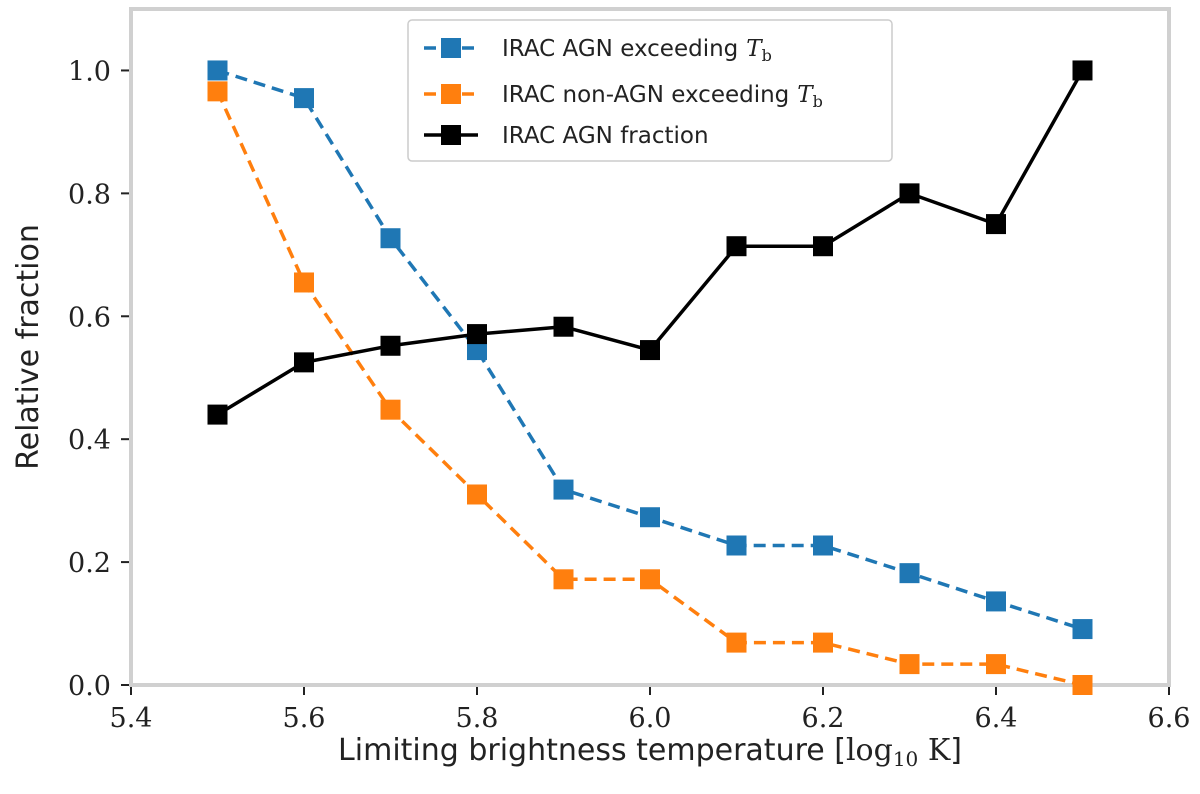 This screenshot has width=1200, height=794. I want to click on legend-label-text: IRAC AGN exceeding, so click(620, 49).